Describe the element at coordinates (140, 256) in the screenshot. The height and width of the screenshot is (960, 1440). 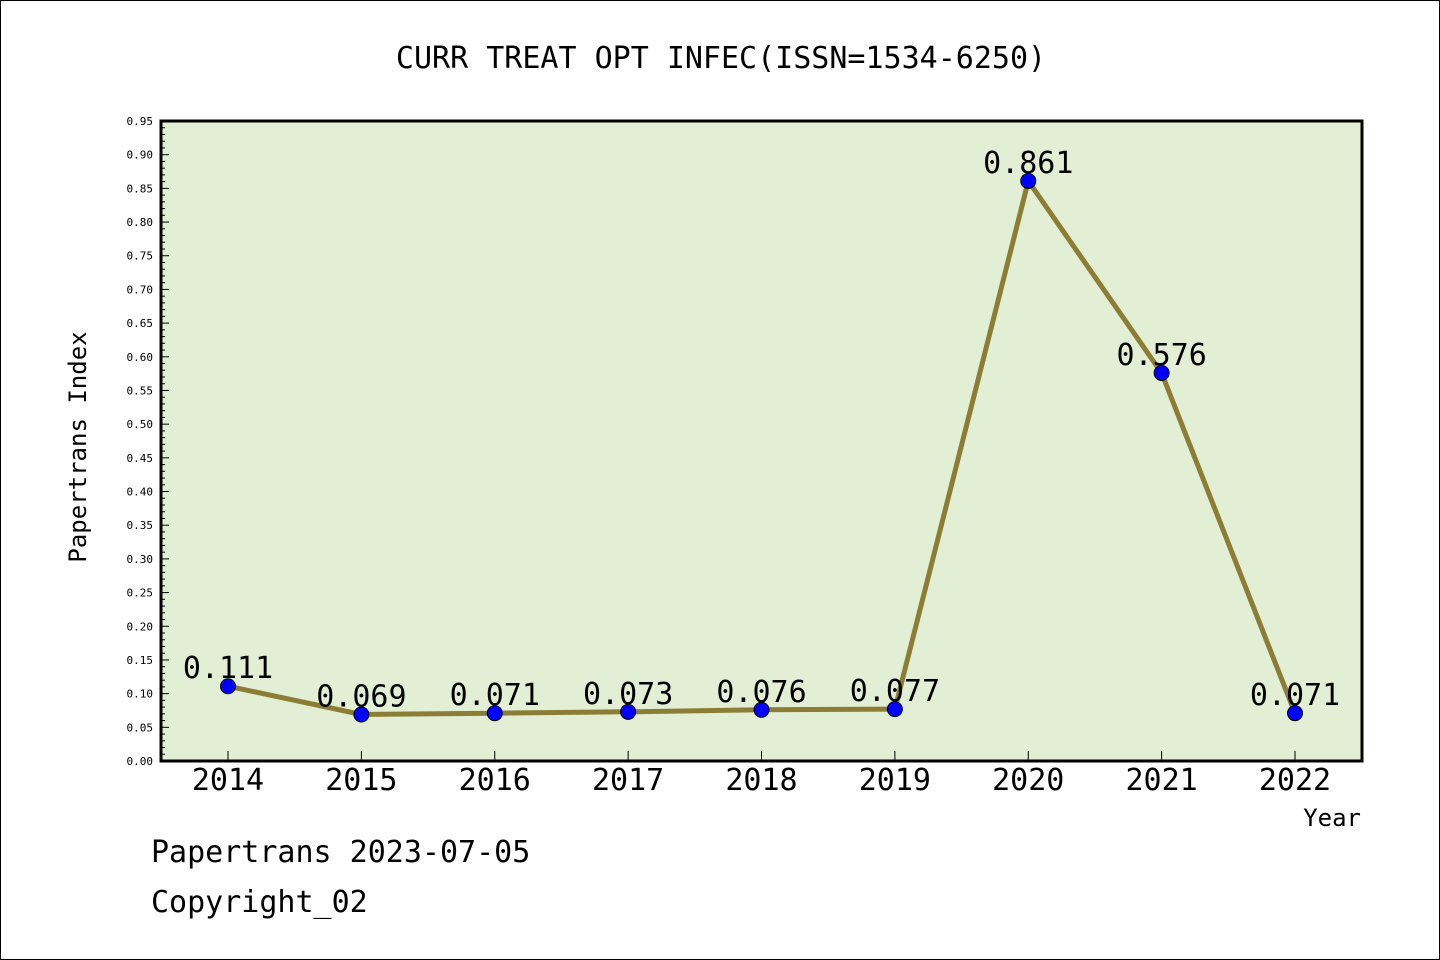
I see `y-tick-label: 0.75` at that location.